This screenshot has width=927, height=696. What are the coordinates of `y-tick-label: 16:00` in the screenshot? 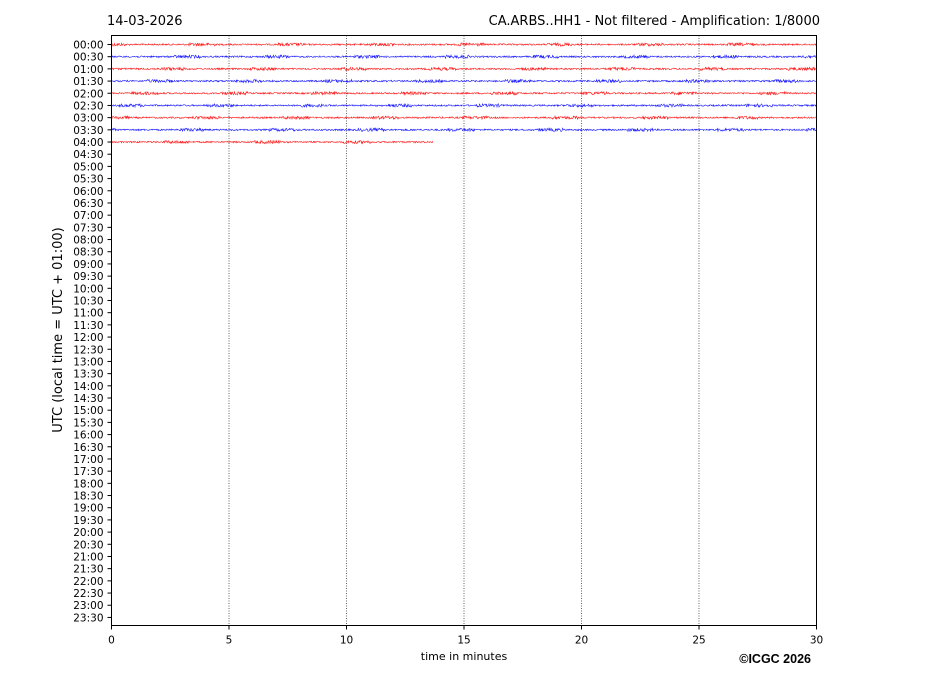 It's located at (88, 436).